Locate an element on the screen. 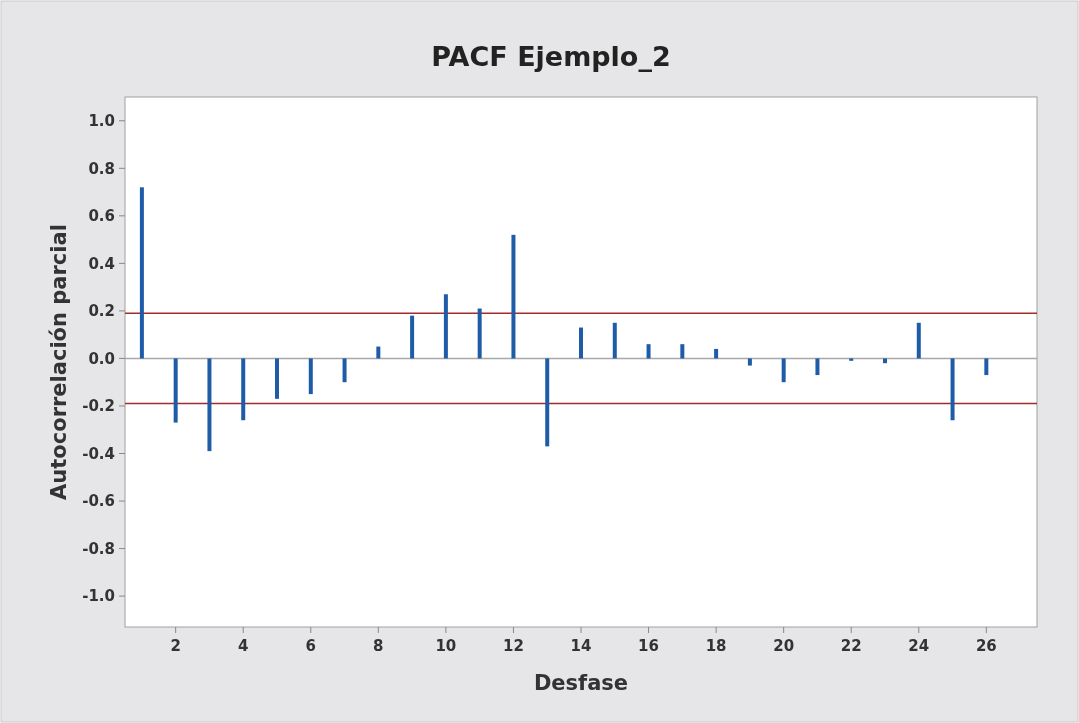 The image size is (1079, 723). chart-title: PACF Ejemplo_2 is located at coordinates (551, 56).